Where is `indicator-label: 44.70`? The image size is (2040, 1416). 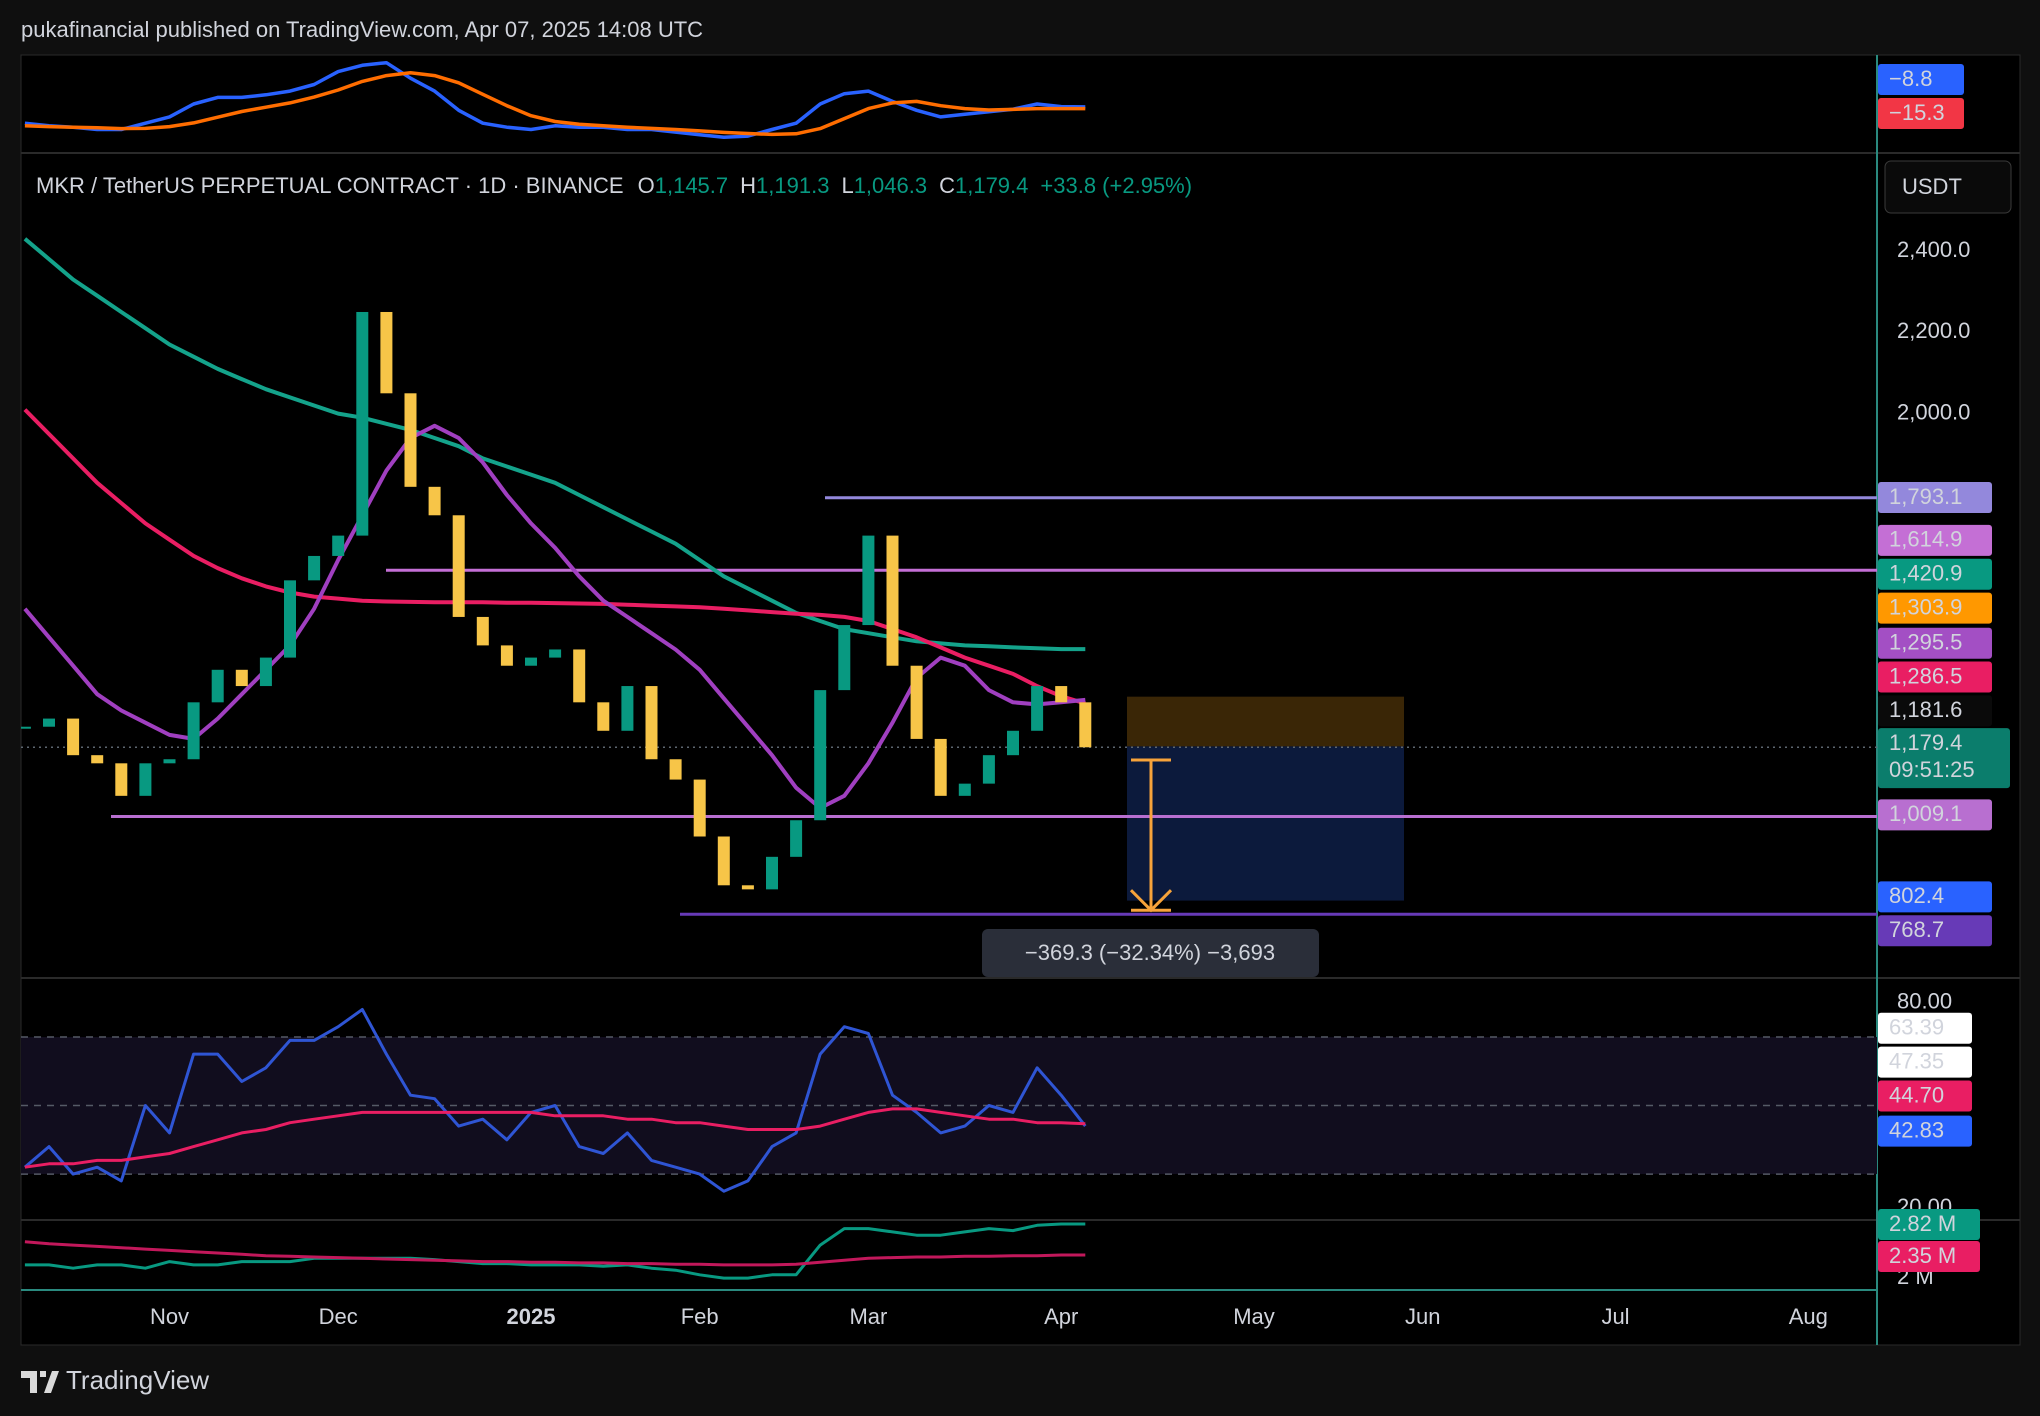 indicator-label: 44.70 is located at coordinates (1916, 1094).